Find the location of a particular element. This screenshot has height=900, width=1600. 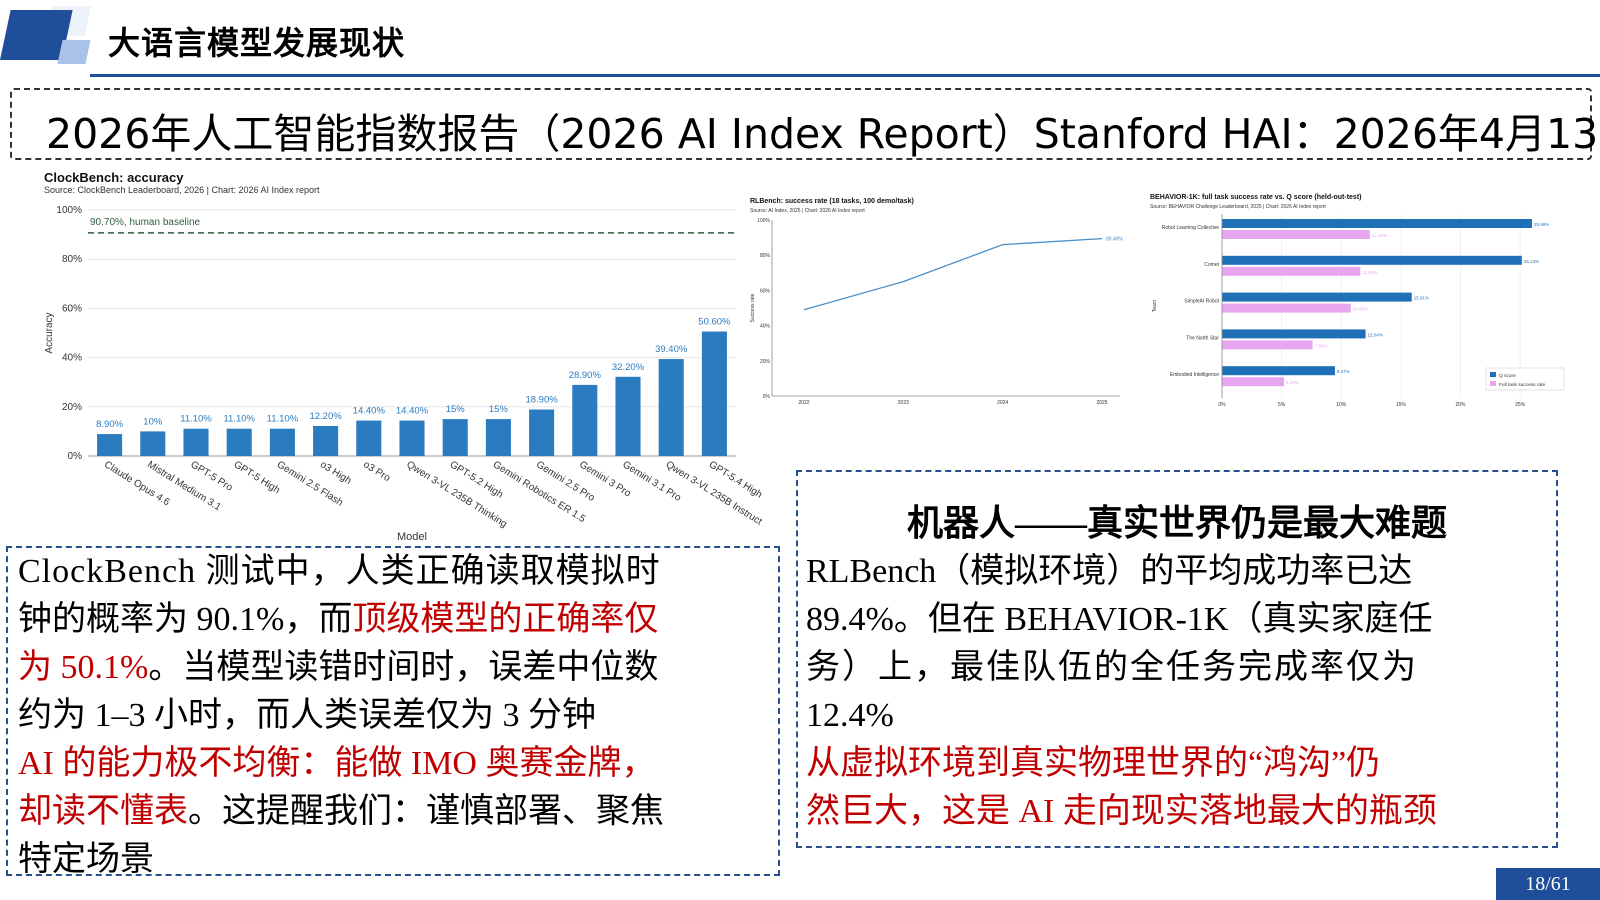

summary-line: ClockBench 测试中，人类正确读取模拟时 is located at coordinates (339, 571).